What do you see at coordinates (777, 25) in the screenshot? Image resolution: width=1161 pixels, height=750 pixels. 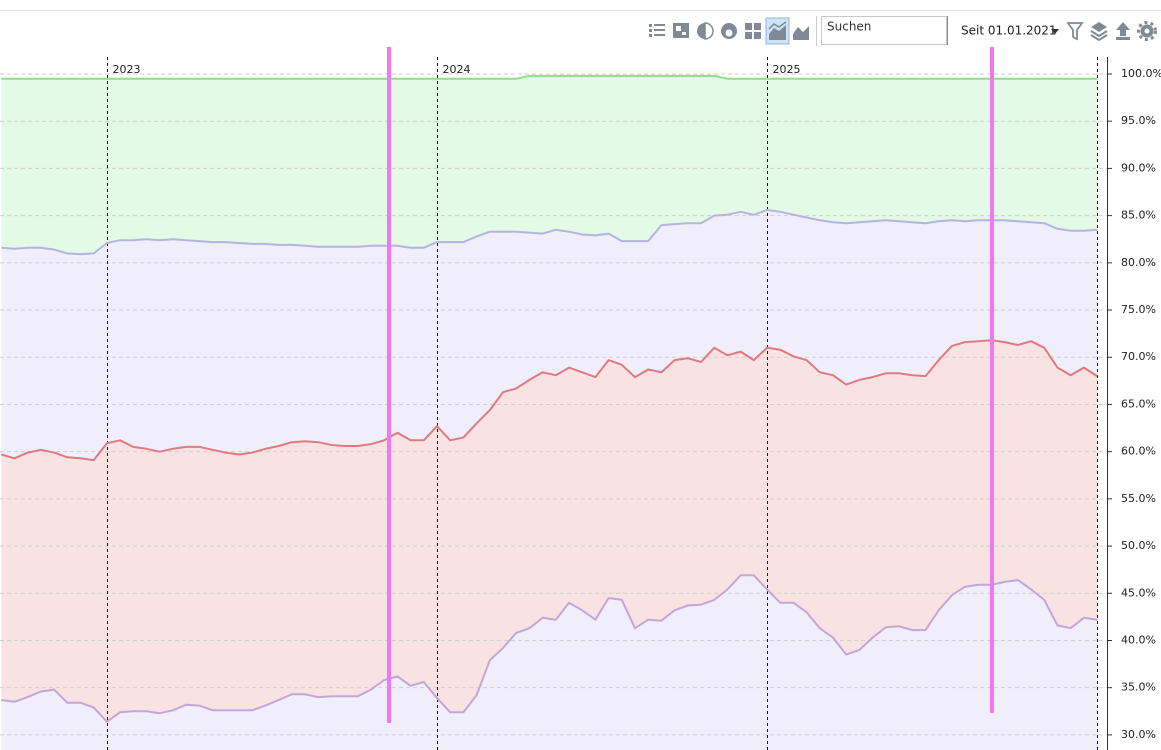 I see `area-icon-line` at bounding box center [777, 25].